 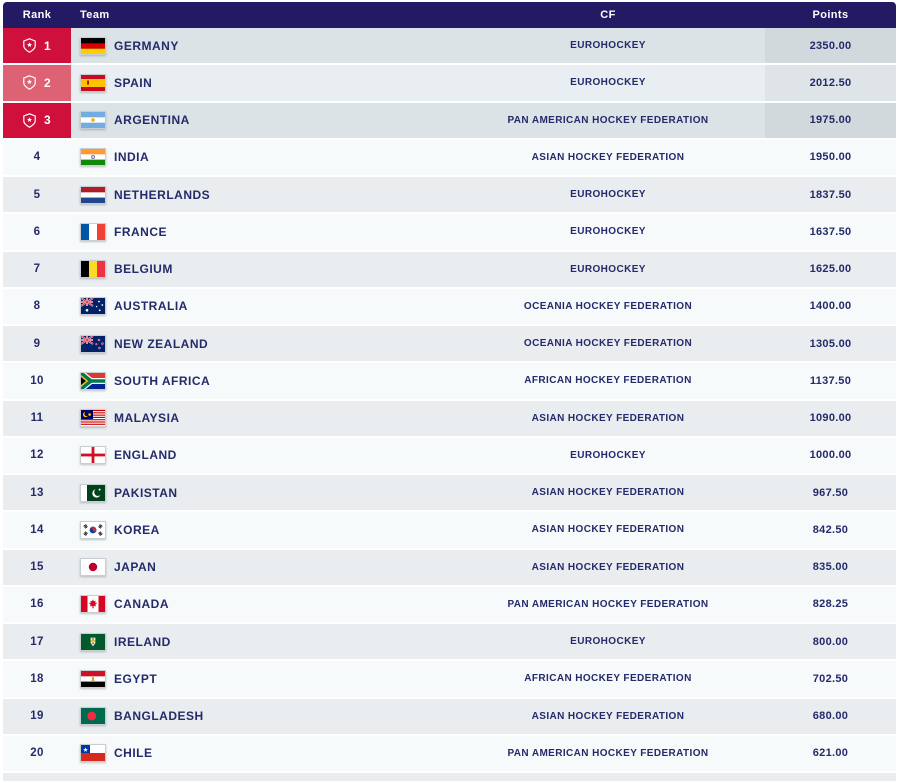 What do you see at coordinates (261, 344) in the screenshot?
I see `team-cell: NEW ZEALAND` at bounding box center [261, 344].